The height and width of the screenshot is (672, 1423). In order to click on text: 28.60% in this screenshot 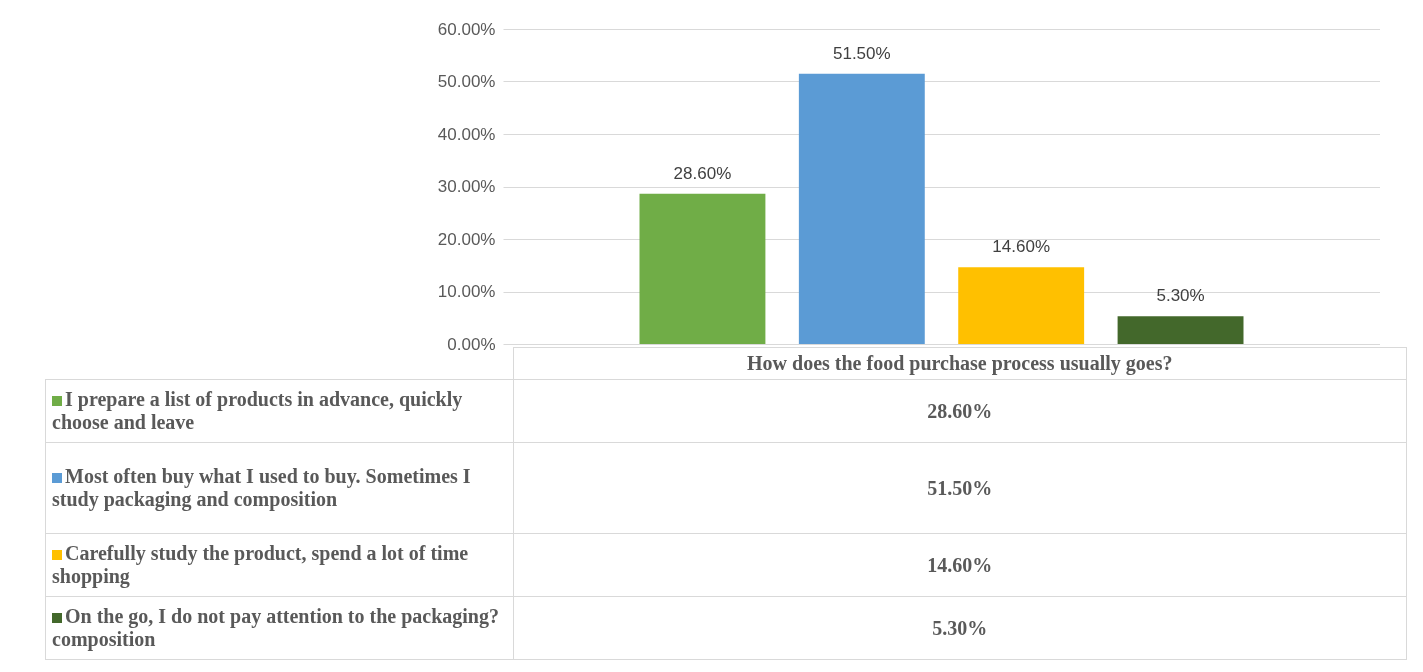, I will do `click(960, 410)`.